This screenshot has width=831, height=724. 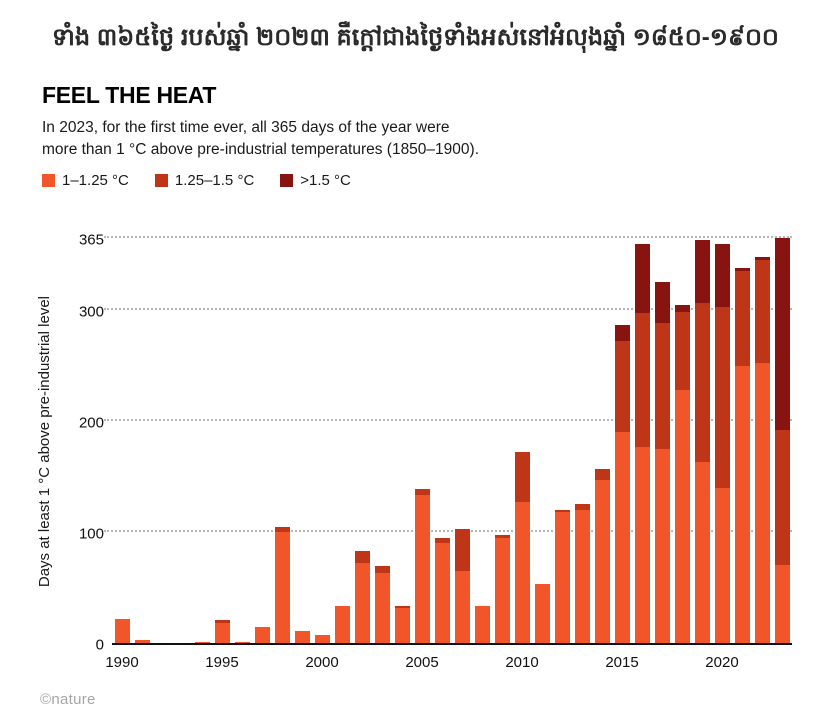 I want to click on bar-slot-1995, so click(x=222, y=440).